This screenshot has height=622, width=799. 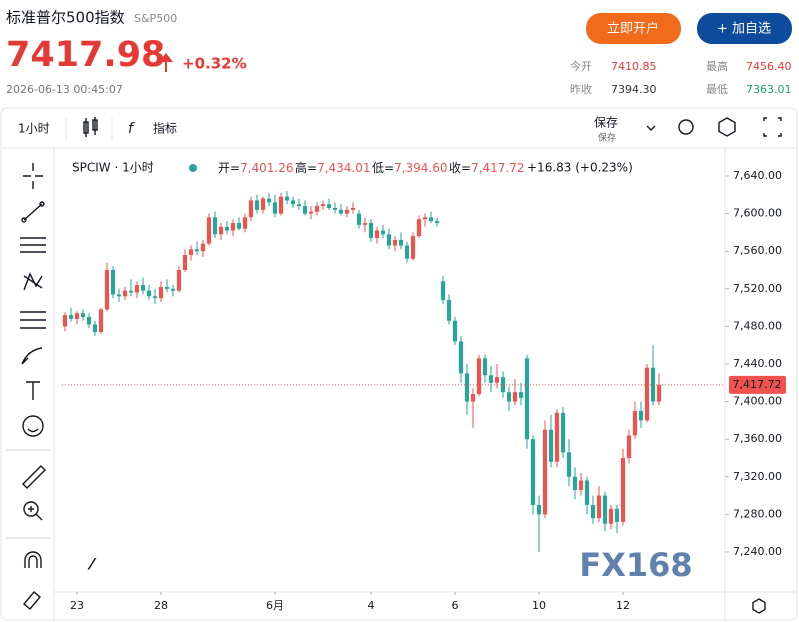 What do you see at coordinates (757, 250) in the screenshot?
I see `y-tick-label: 7,560.00` at bounding box center [757, 250].